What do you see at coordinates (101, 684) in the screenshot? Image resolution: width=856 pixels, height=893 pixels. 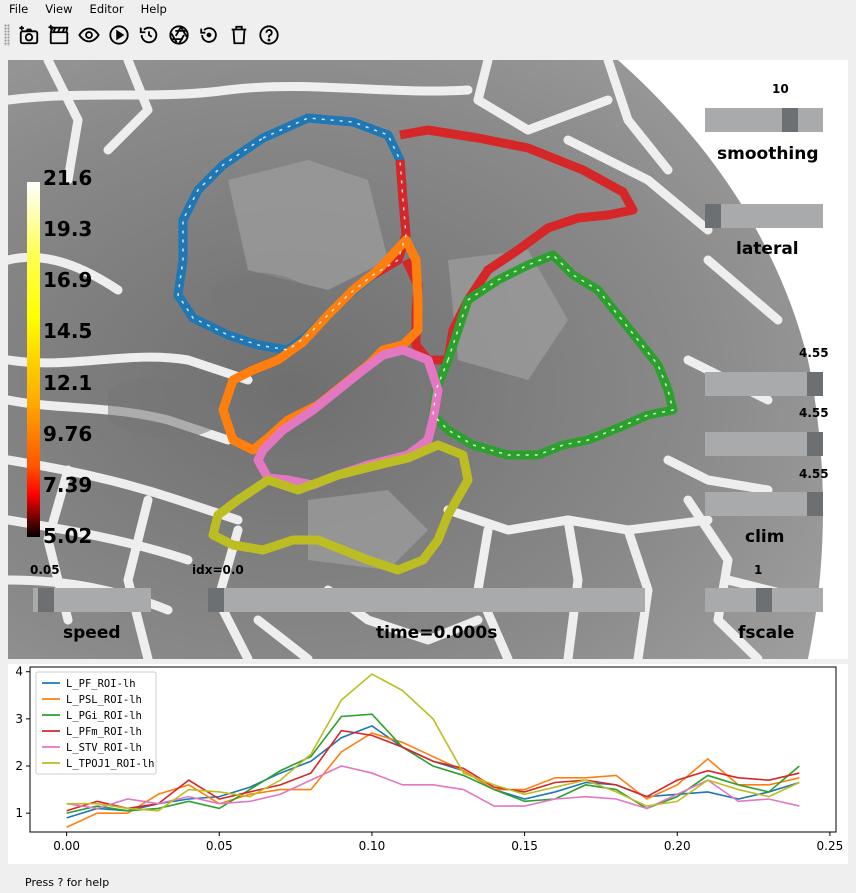 I see `legend-entry: L_PF_ROI-lh` at bounding box center [101, 684].